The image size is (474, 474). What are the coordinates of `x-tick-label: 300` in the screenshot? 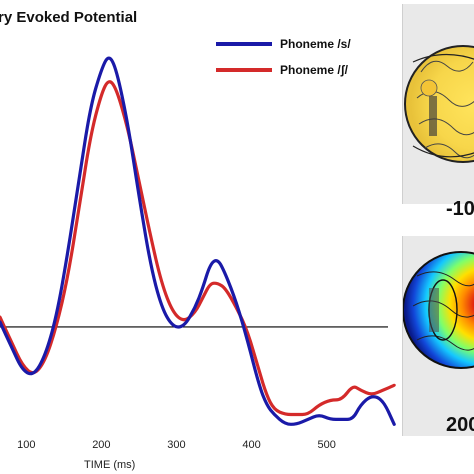 It's located at (176, 445).